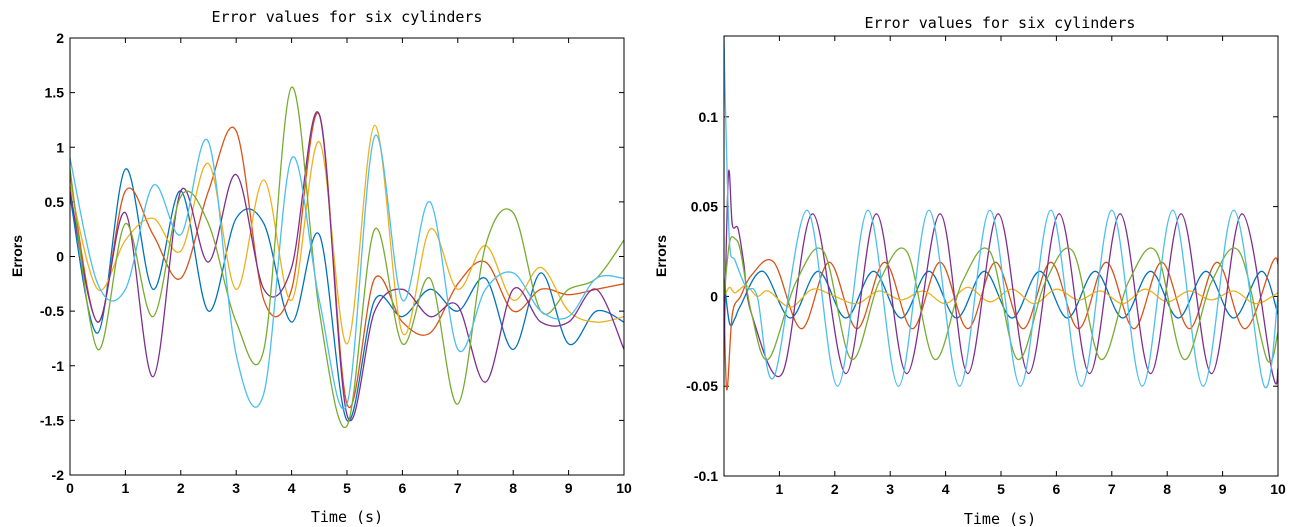 Image resolution: width=1299 pixels, height=527 pixels. What do you see at coordinates (1000, 518) in the screenshot?
I see `chart-right-xlabel: Time (s)` at bounding box center [1000, 518].